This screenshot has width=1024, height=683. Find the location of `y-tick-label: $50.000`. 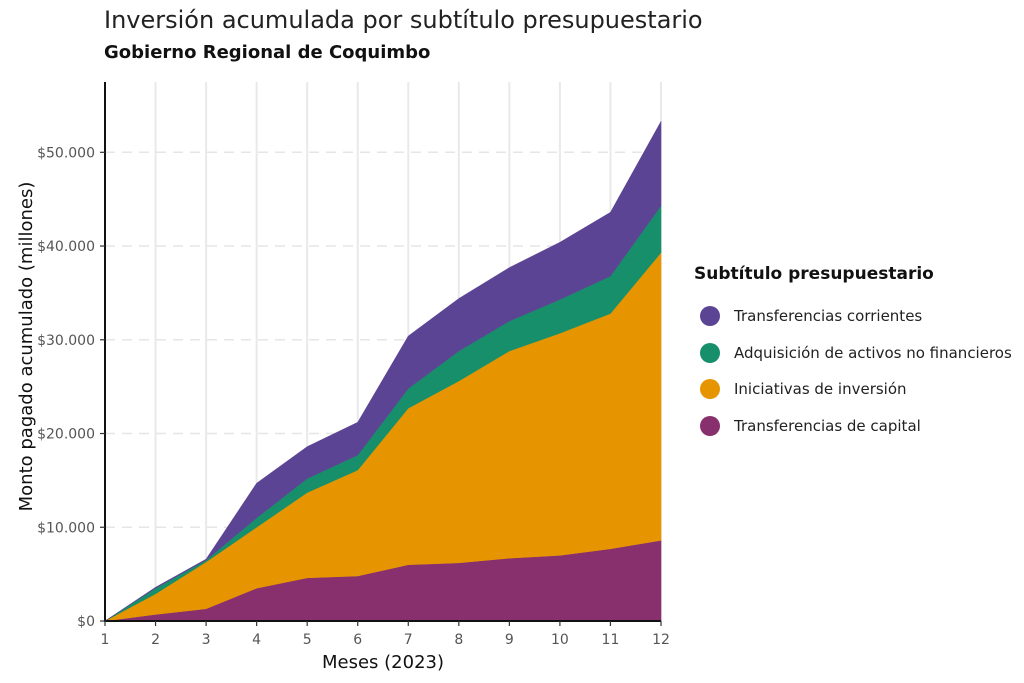

y-tick-label: $50.000 is located at coordinates (66, 153).